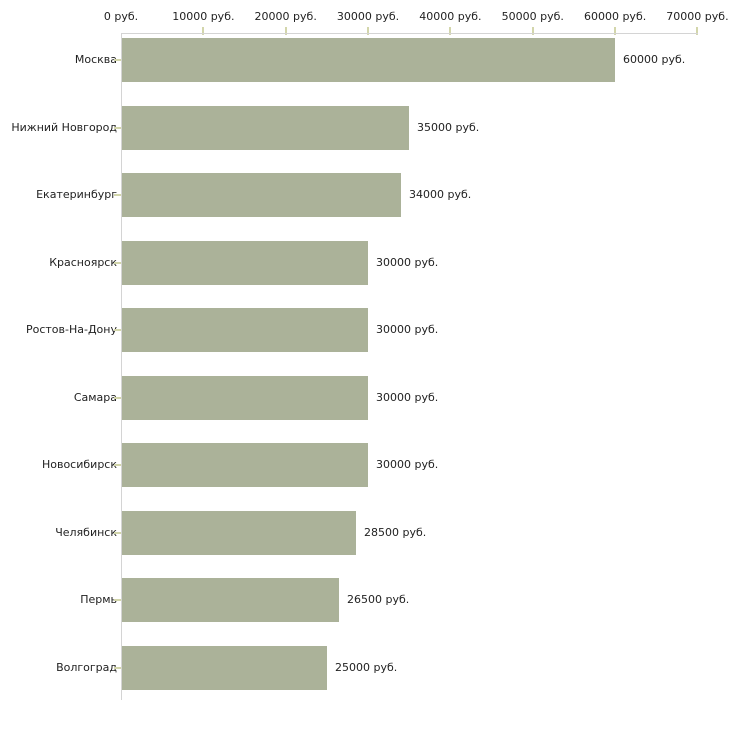 The image size is (730, 730). What do you see at coordinates (440, 194) in the screenshot?
I see `value-label: 34000 руб.` at bounding box center [440, 194].